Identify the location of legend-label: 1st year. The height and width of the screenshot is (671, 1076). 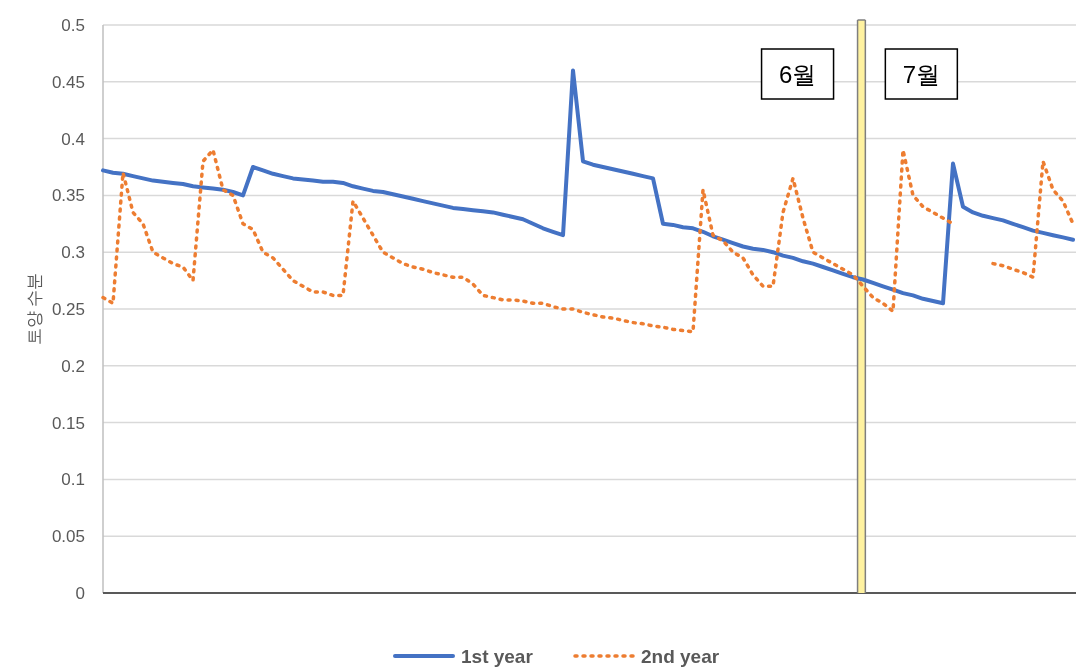
(497, 656).